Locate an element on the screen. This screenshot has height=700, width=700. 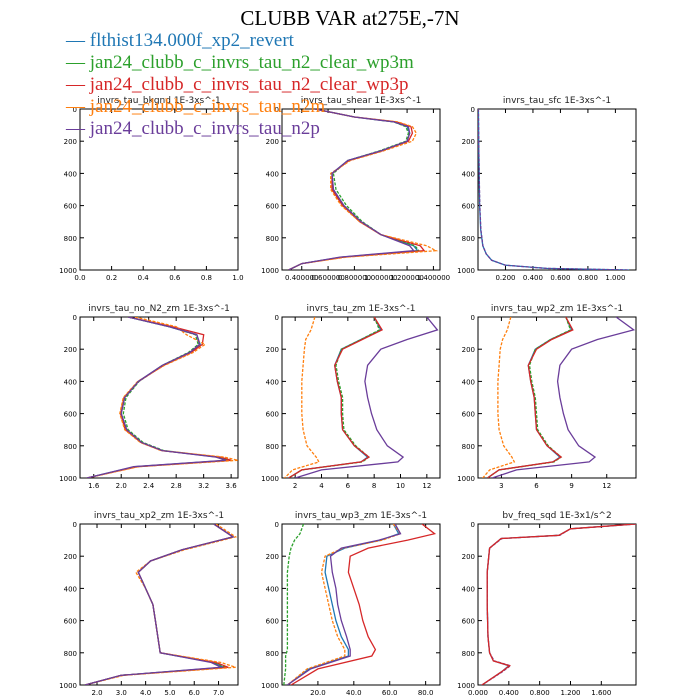
x-tick-label: 0.8 is located at coordinates (206, 278).